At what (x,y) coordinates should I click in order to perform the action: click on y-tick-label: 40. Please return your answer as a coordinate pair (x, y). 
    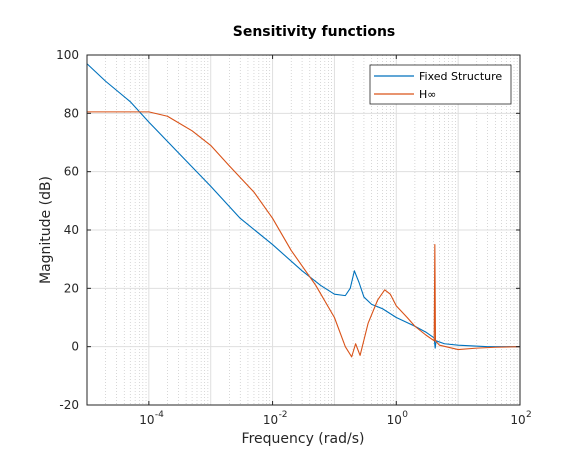
    Looking at the image, I should click on (71, 230).